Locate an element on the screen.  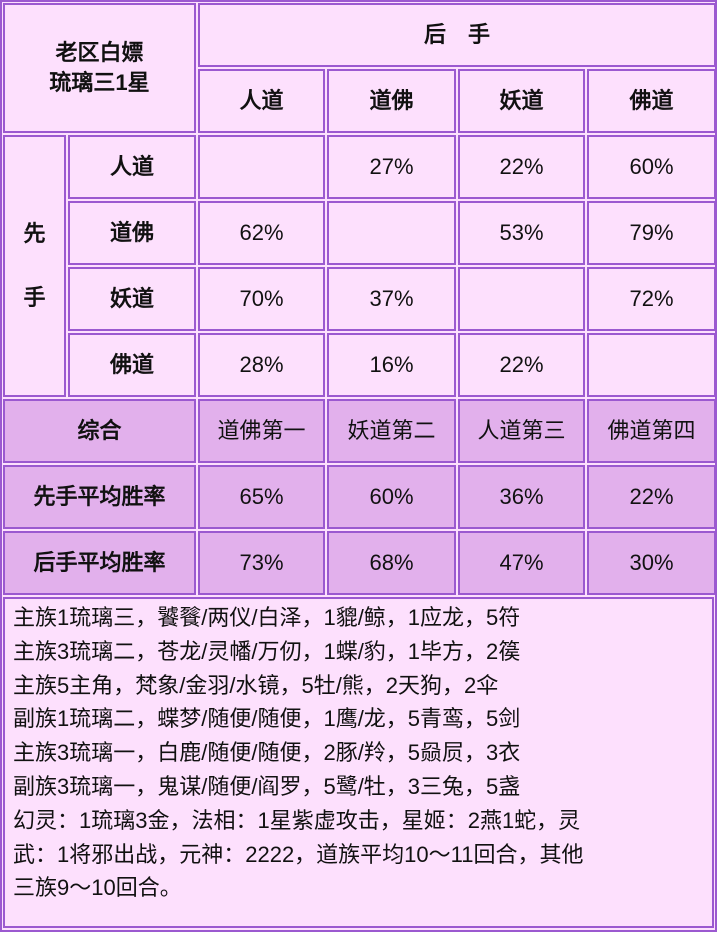
note-line: 副族3琉璃一，鬼谋/随便/阎罗，5鹭/牡，3三兔，5盏 is located at coordinates (267, 786).